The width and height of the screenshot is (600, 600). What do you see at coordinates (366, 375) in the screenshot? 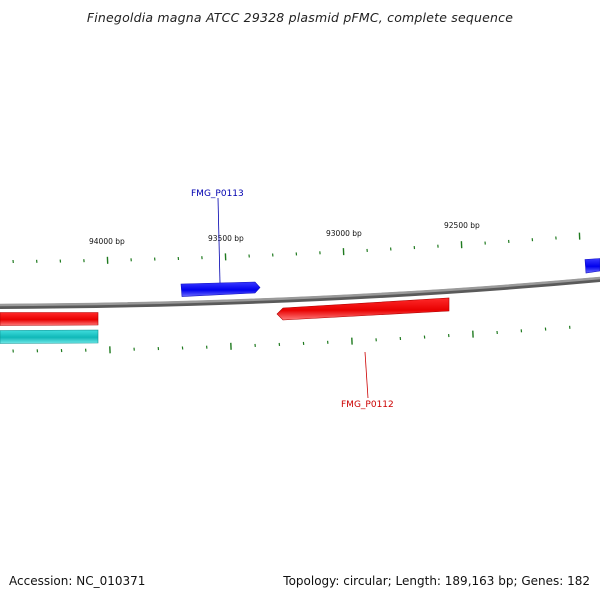
I see `leader-line-fmg-p0112` at bounding box center [366, 375].